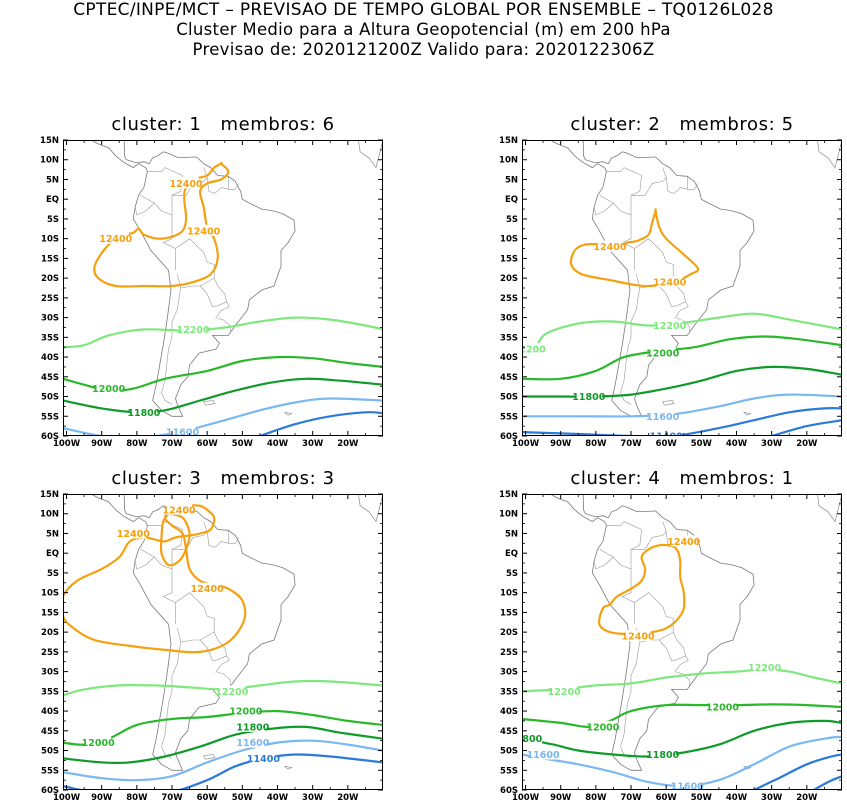  I want to click on panel-title: cluster: 3 membros: 3, so click(223, 478).